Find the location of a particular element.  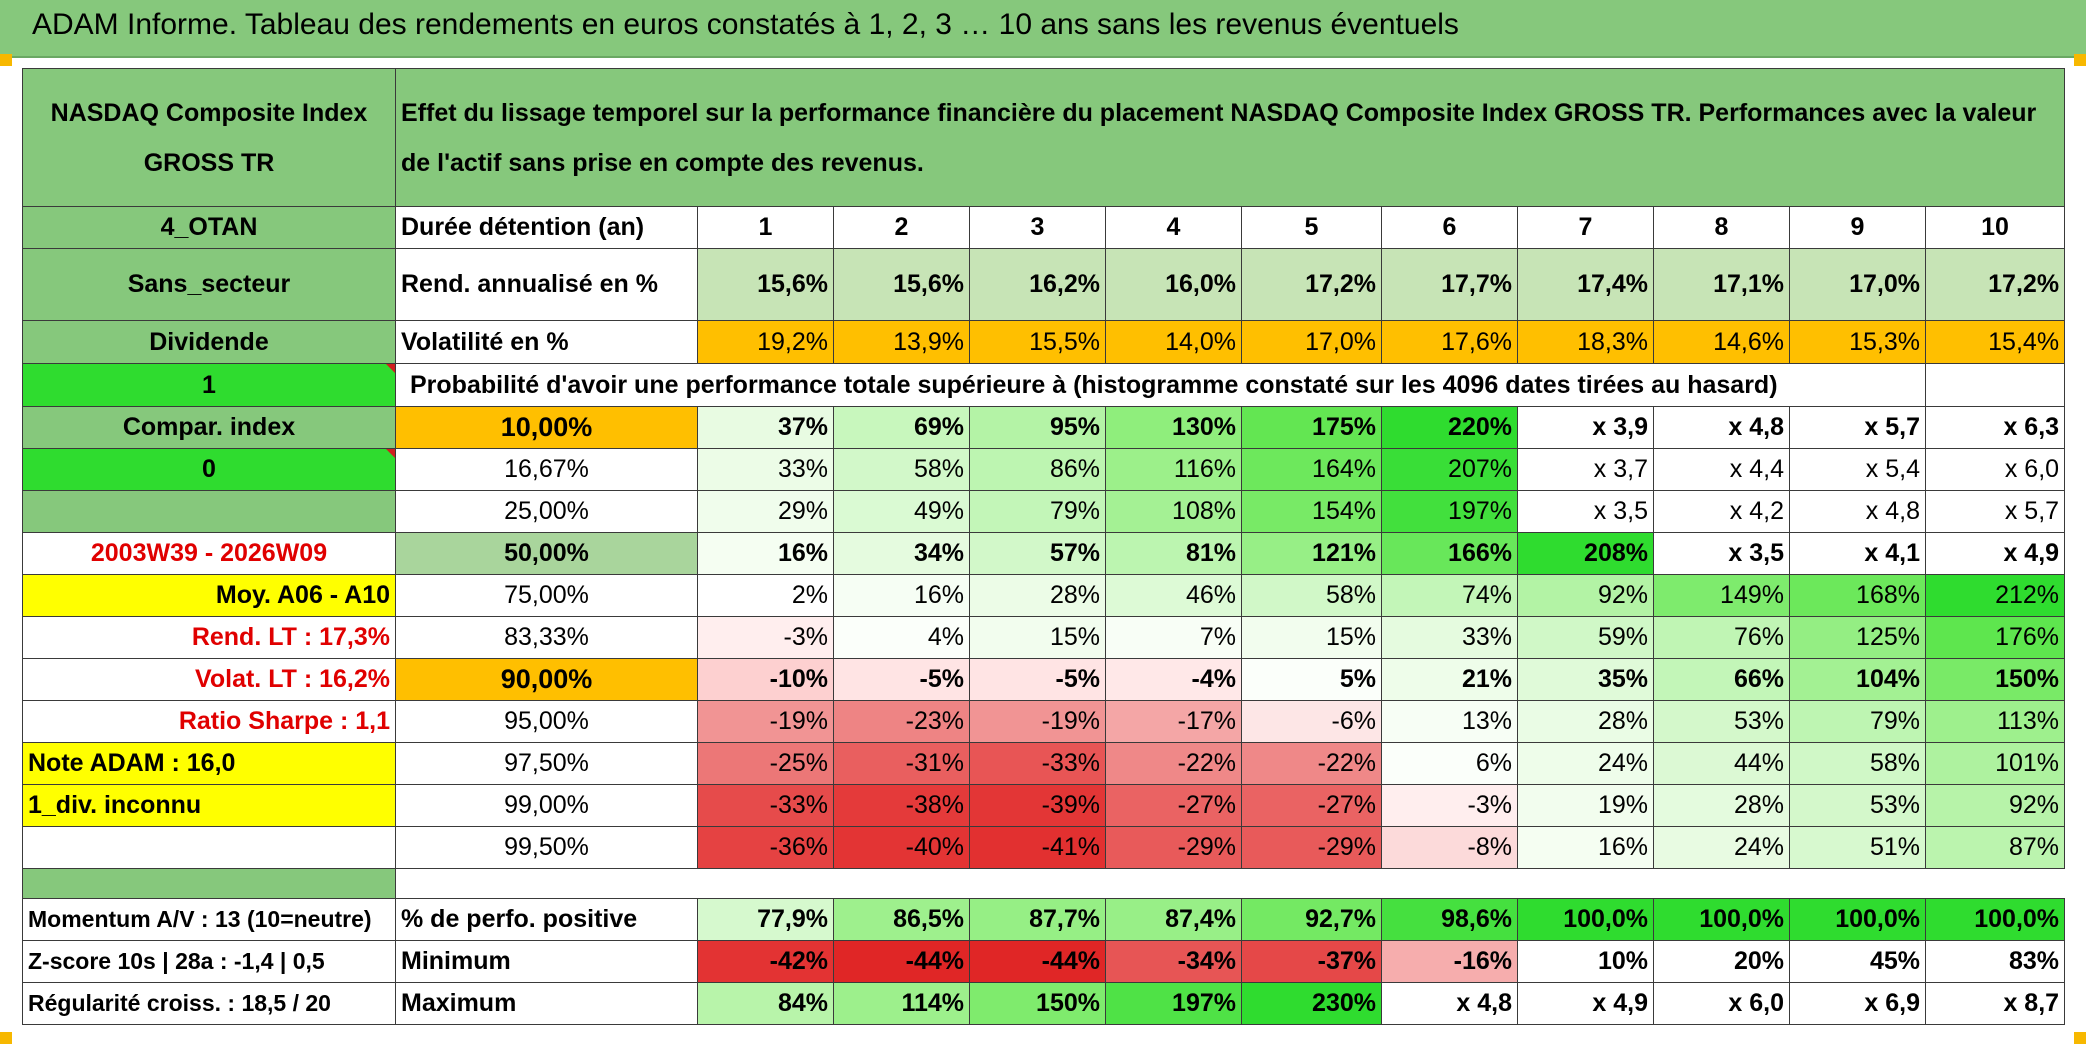

quantile-value: x 3,7 is located at coordinates (1585, 469).